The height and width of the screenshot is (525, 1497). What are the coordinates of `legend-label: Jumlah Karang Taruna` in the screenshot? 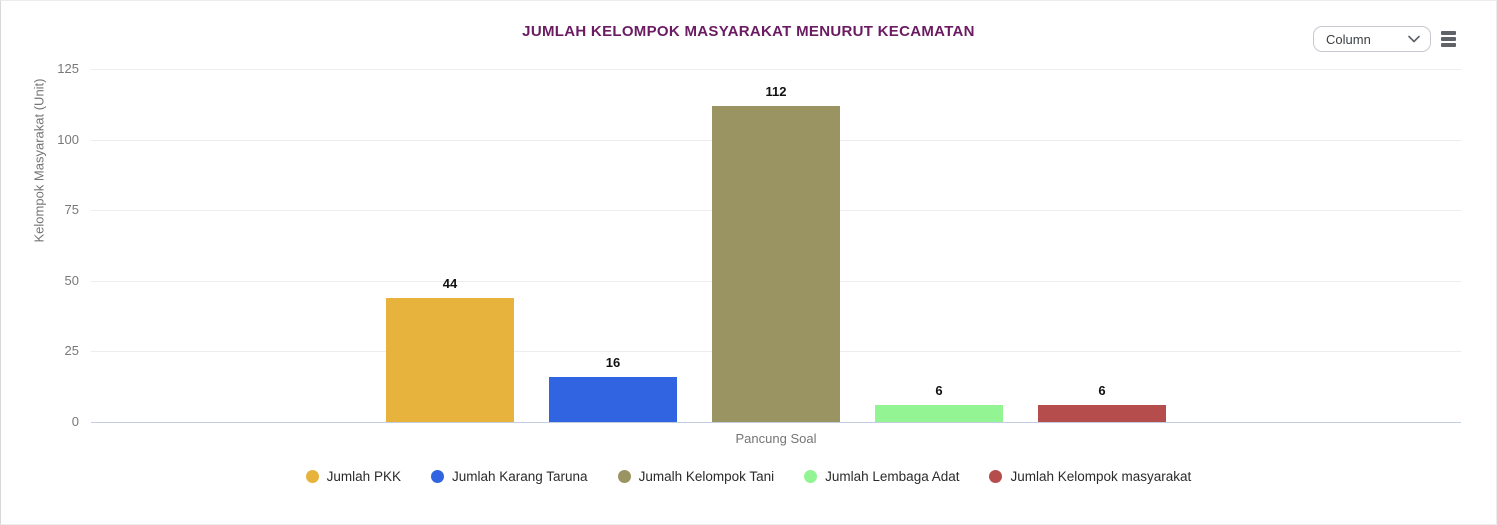 It's located at (519, 476).